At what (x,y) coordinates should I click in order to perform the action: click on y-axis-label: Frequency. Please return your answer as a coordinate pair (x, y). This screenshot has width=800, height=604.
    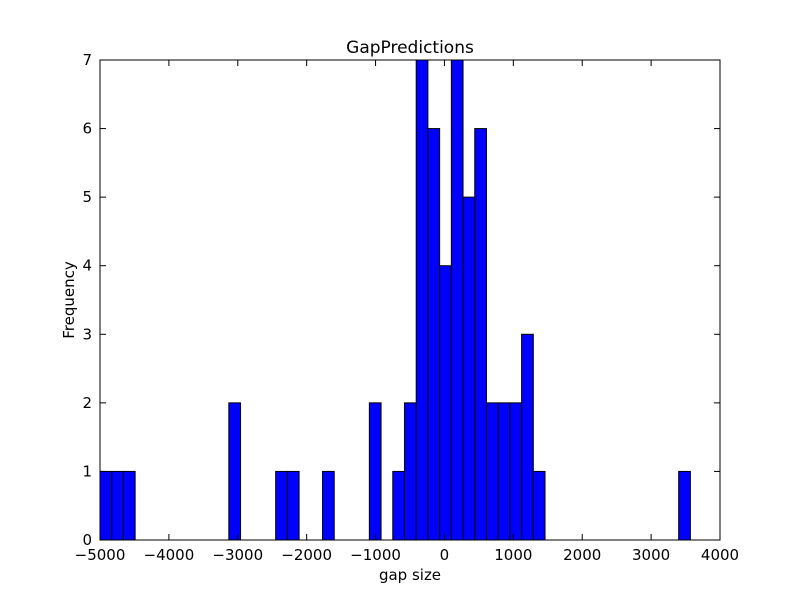
    Looking at the image, I should click on (69, 300).